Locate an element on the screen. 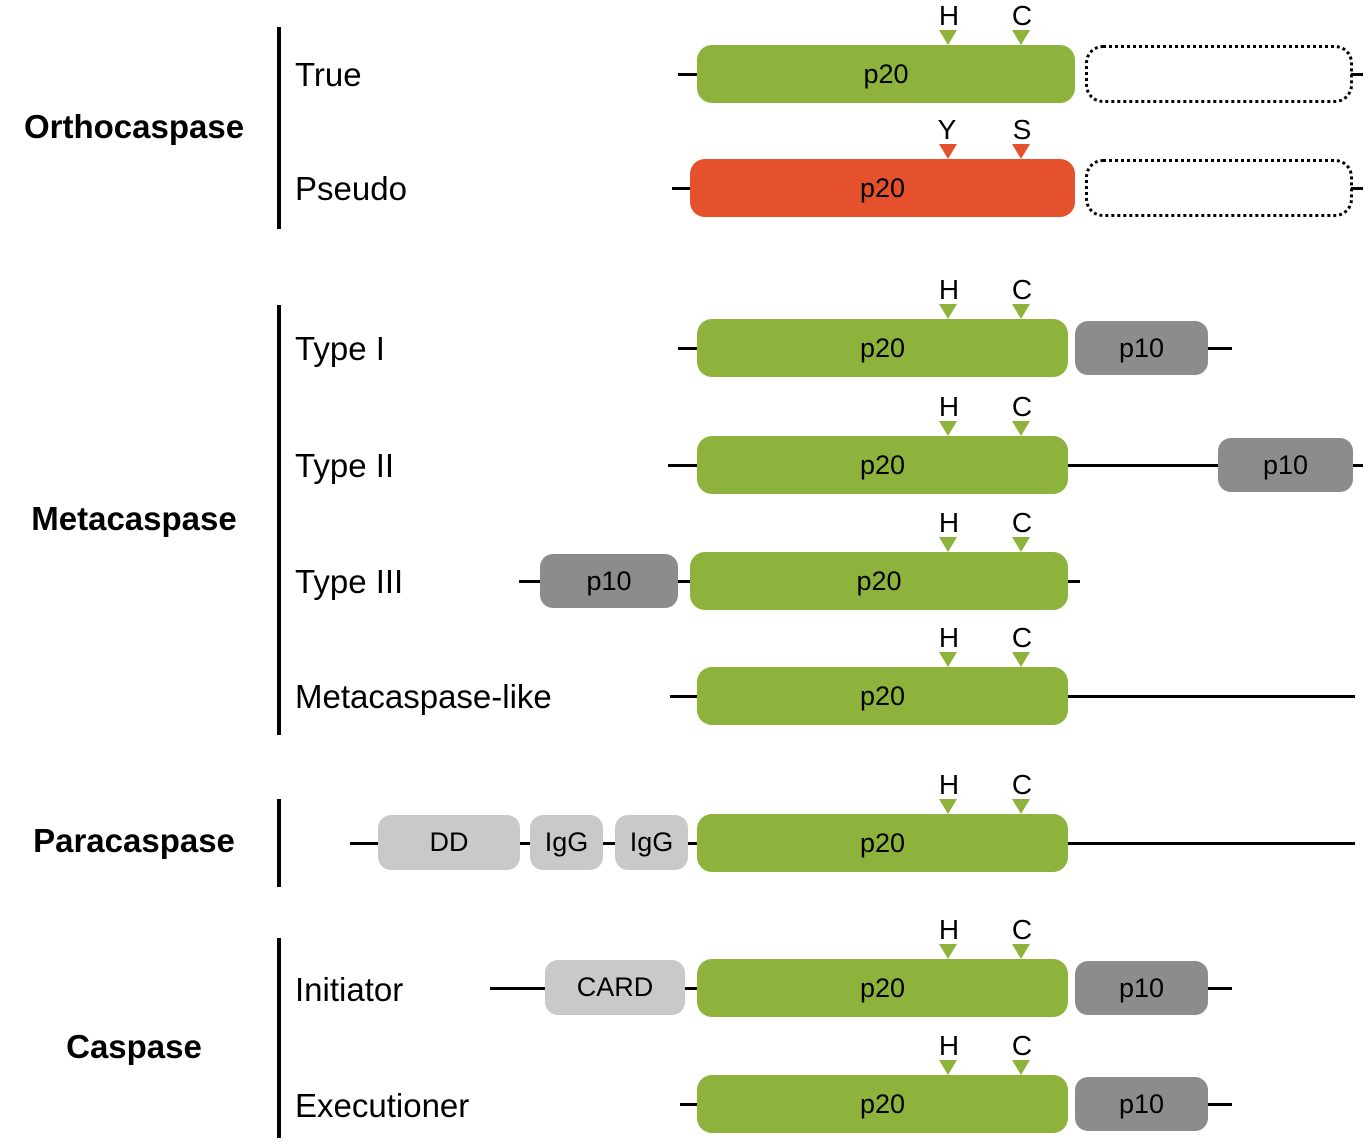  group-label-caspase: Caspase is located at coordinates (134, 1046).